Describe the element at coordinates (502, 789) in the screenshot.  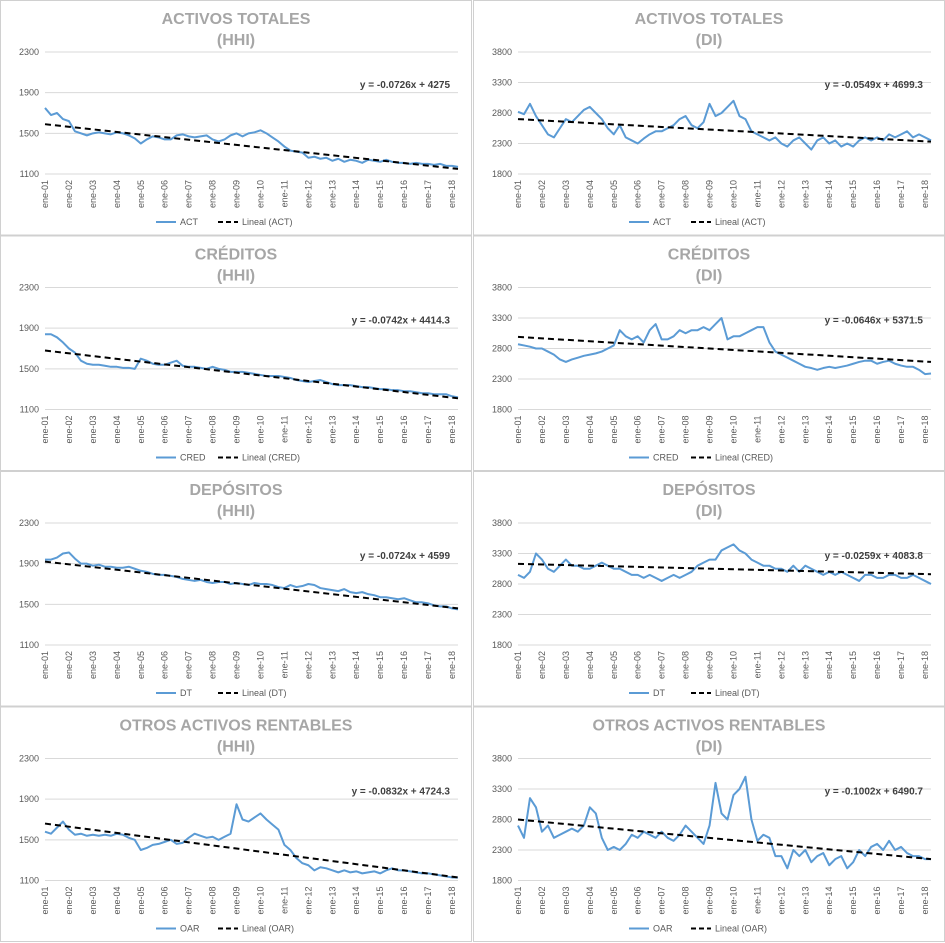
I see `y-tick-label: 3300` at that location.